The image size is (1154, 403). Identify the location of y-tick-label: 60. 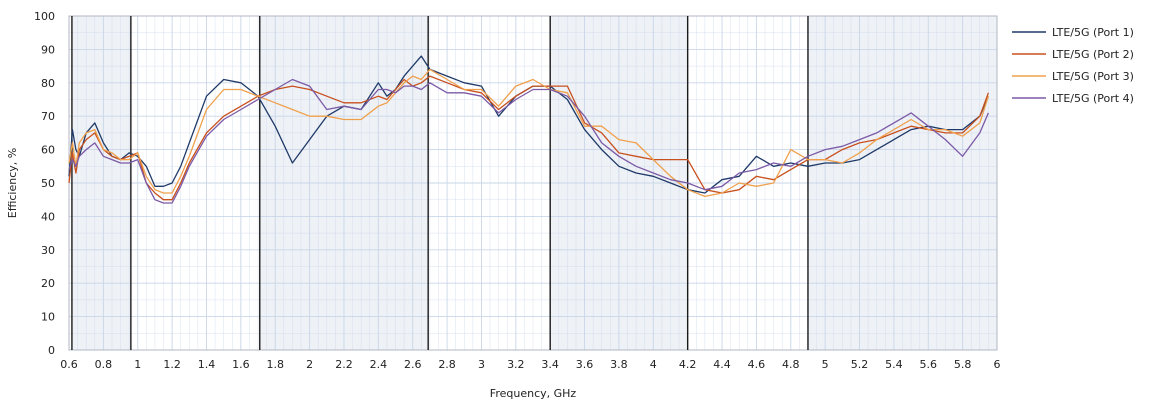
(48, 150).